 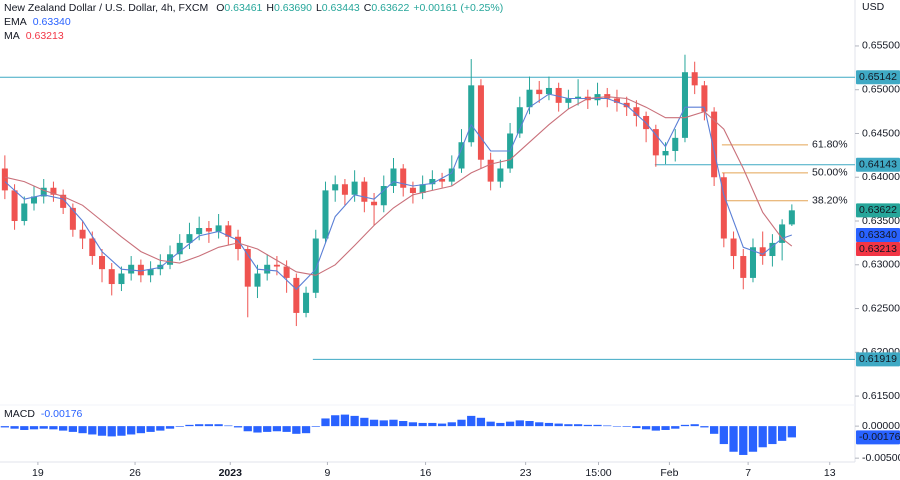 I want to click on macd-name: MACD, so click(x=19, y=414).